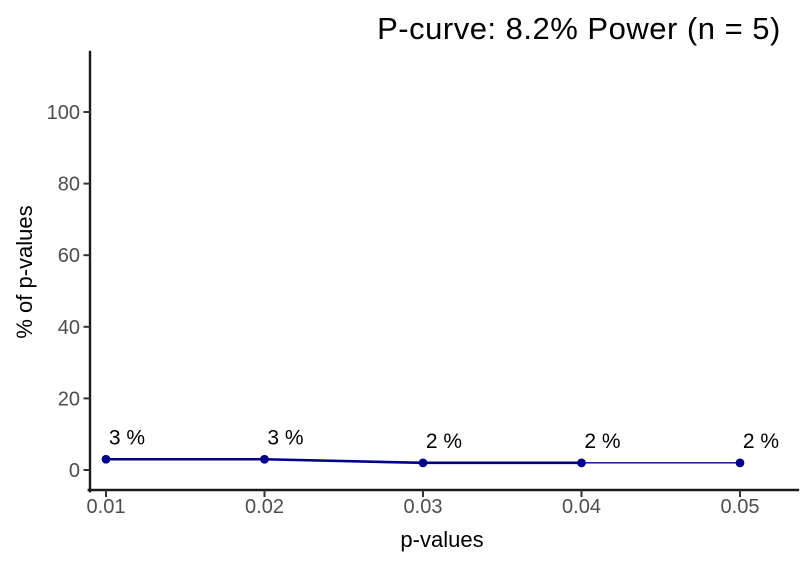 This screenshot has width=809, height=566. I want to click on x-tick-label: 0.02, so click(264, 507).